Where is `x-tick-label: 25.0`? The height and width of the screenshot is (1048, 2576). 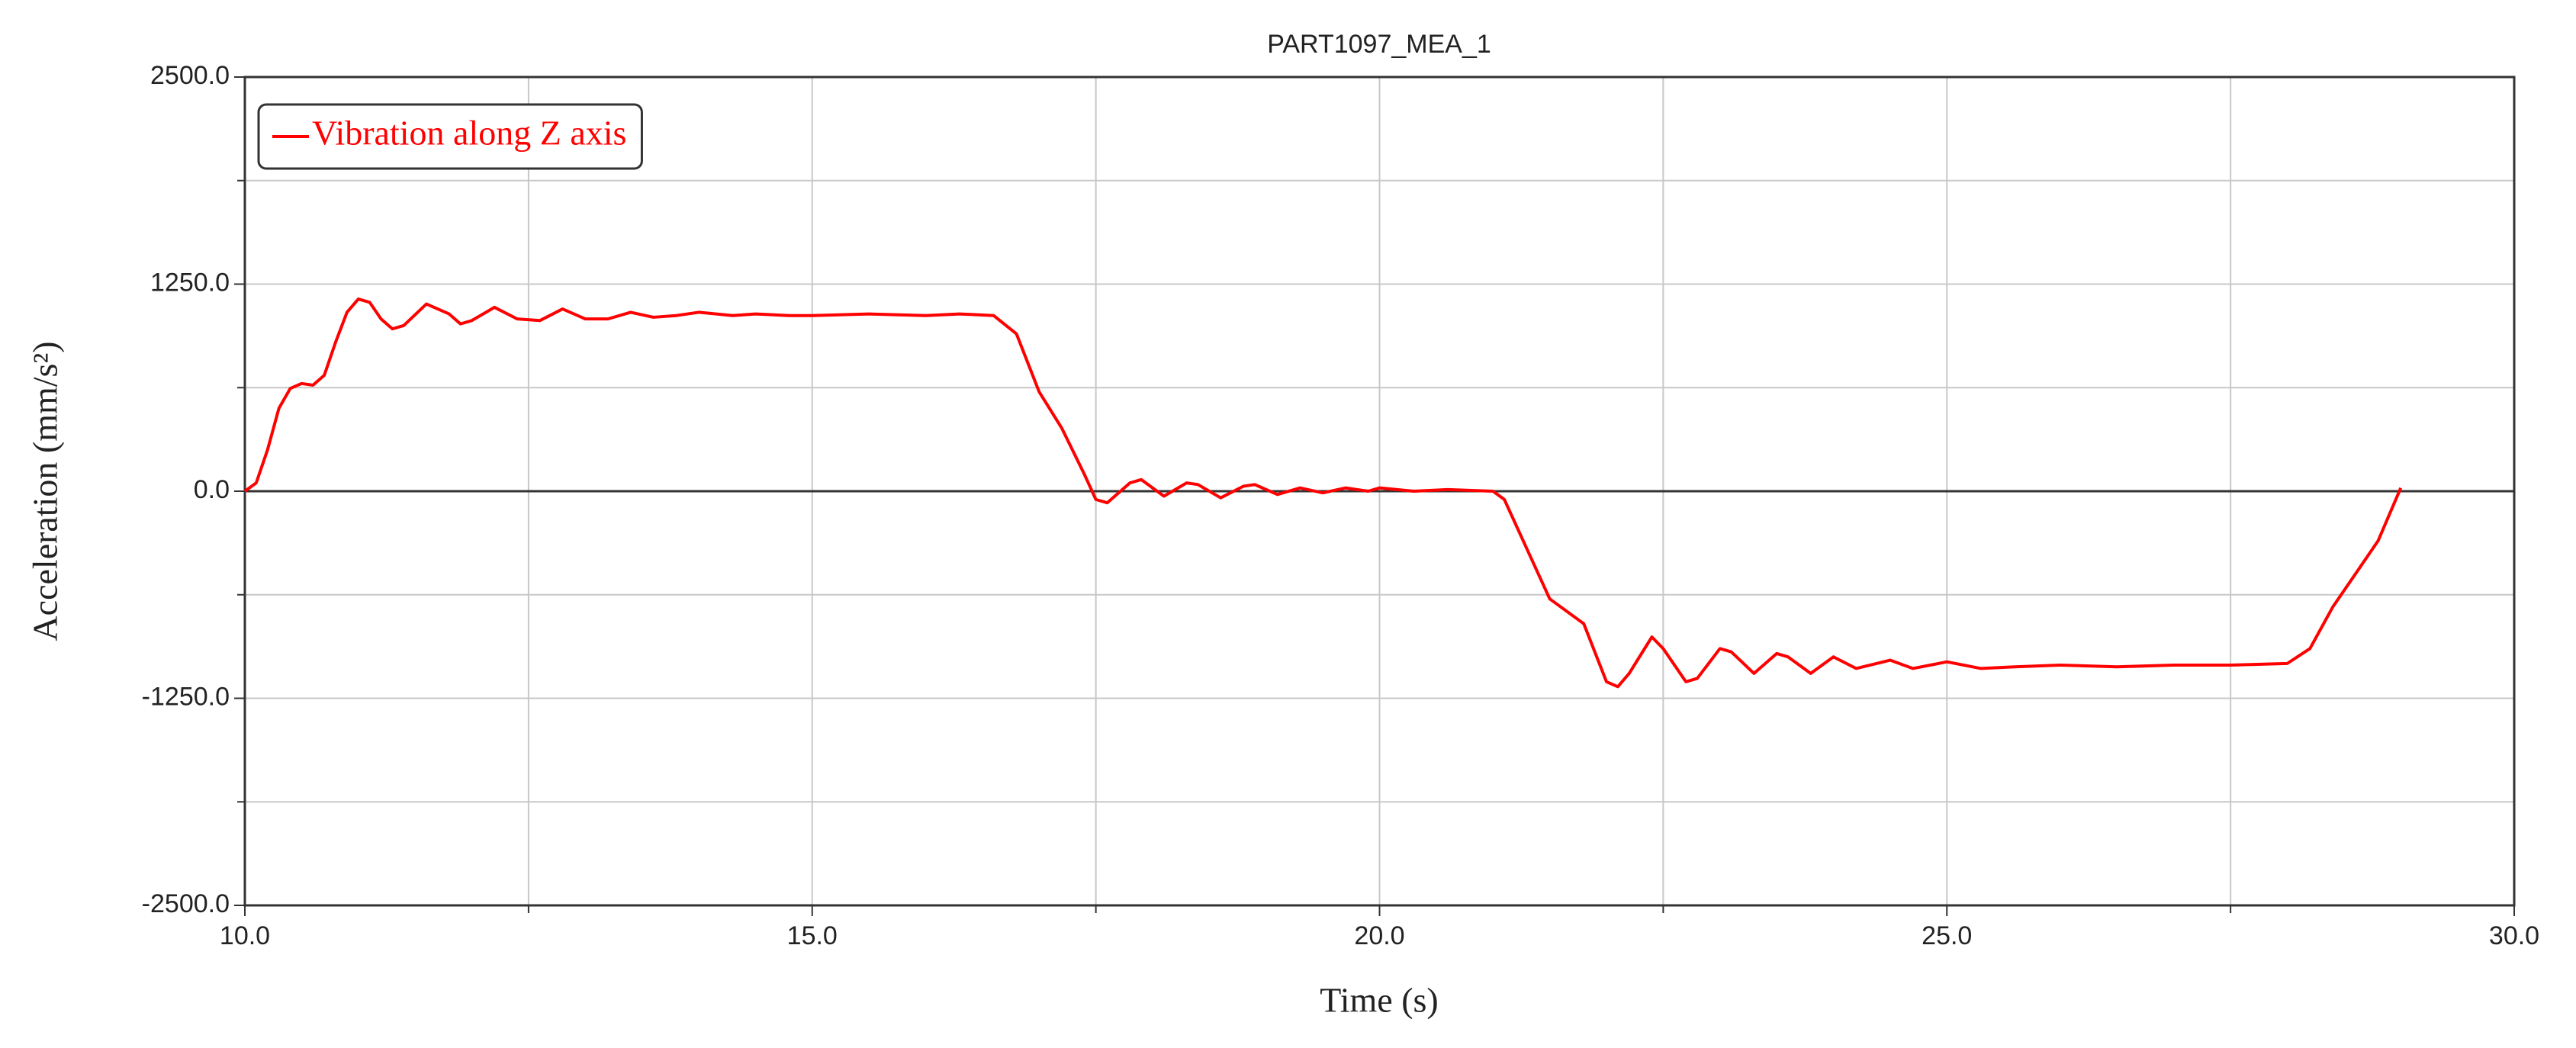
x-tick-label: 25.0 is located at coordinates (1947, 935).